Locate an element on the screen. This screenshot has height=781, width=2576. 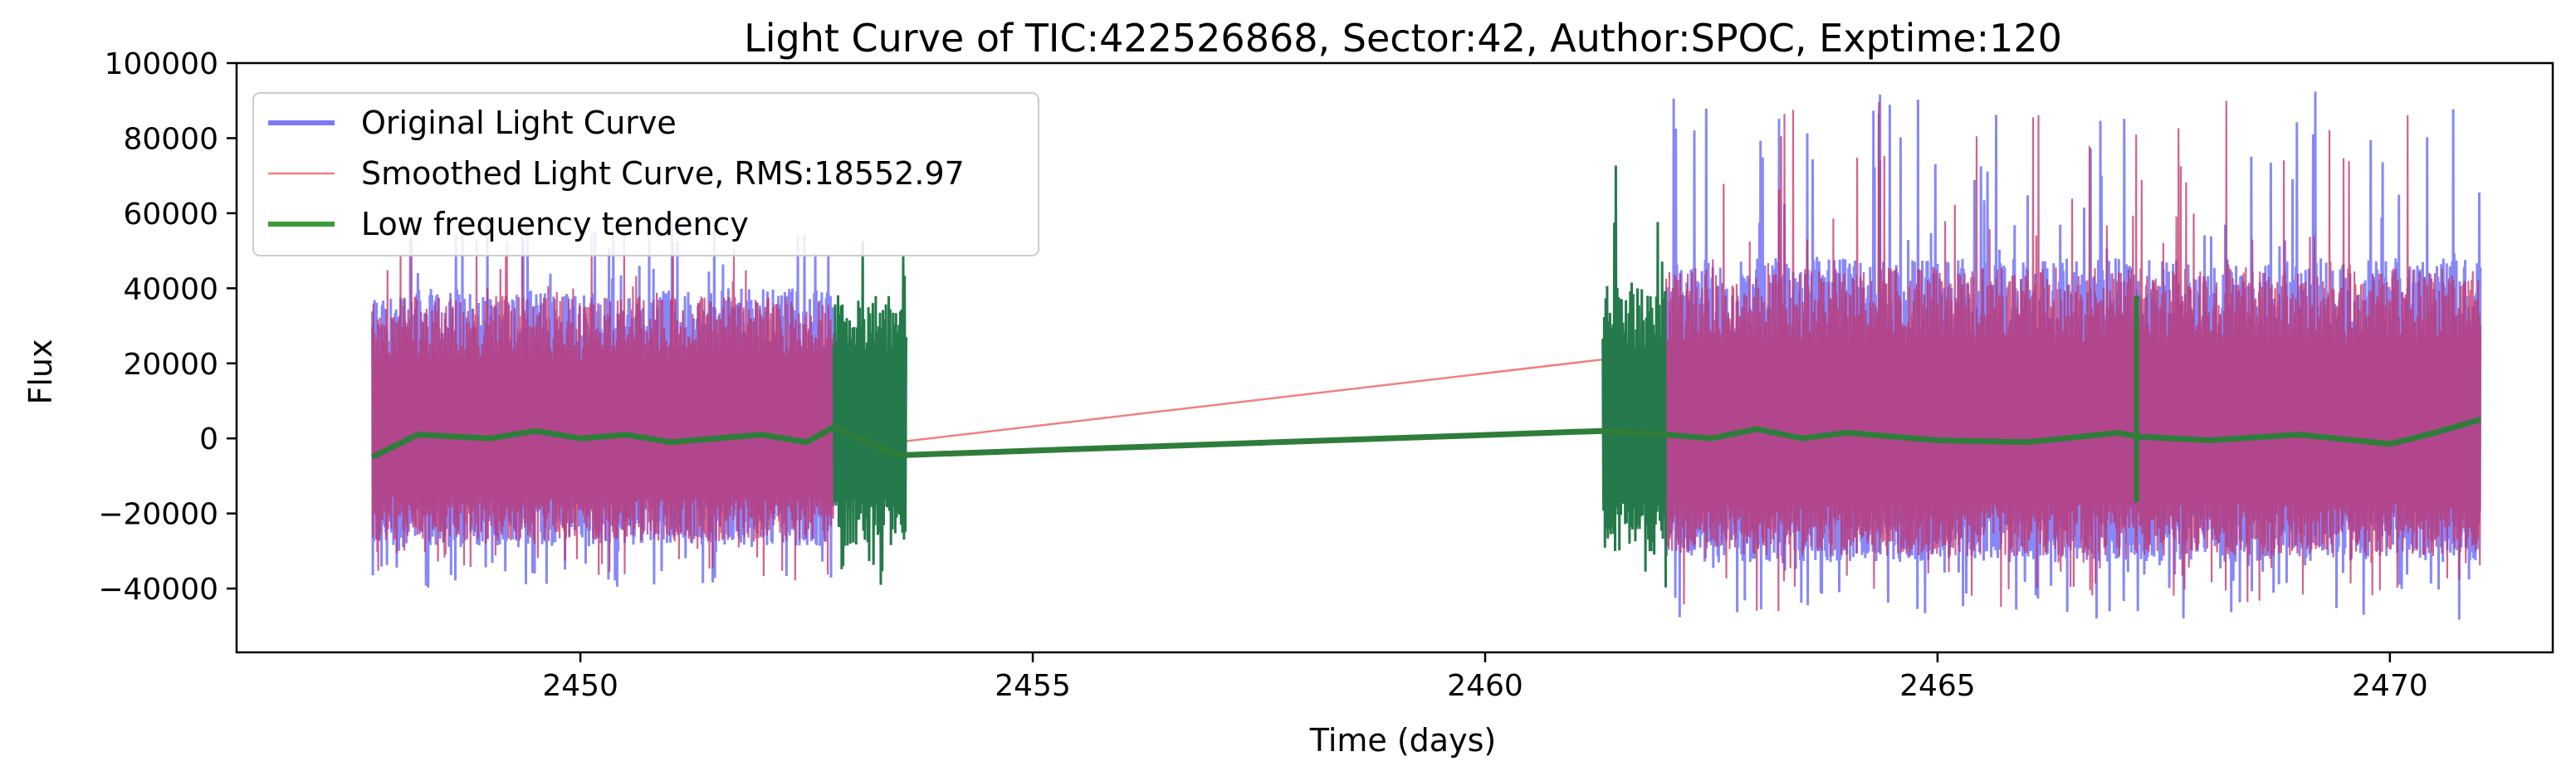
legend-low-frequency-label: Low frequency tendency is located at coordinates (555, 224).